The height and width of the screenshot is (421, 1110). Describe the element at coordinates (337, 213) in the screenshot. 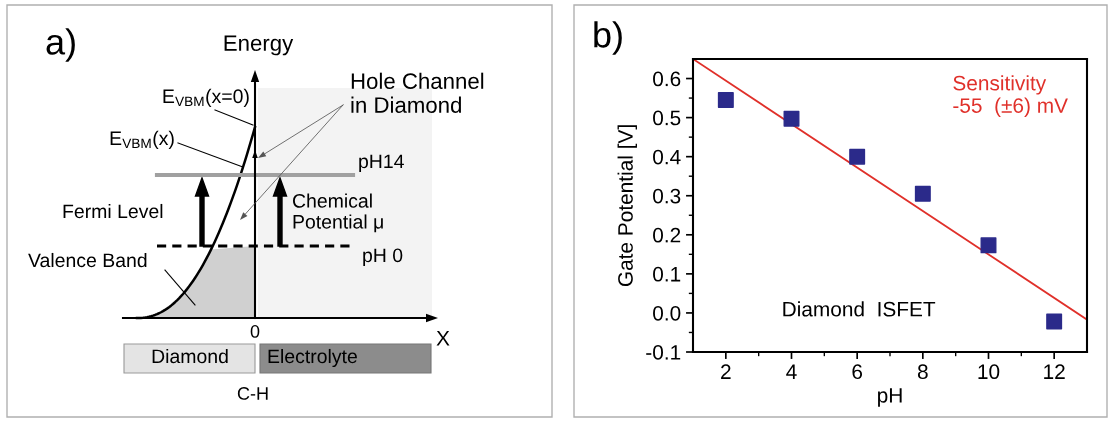

I see `text: Chemical Potential μ` at that location.